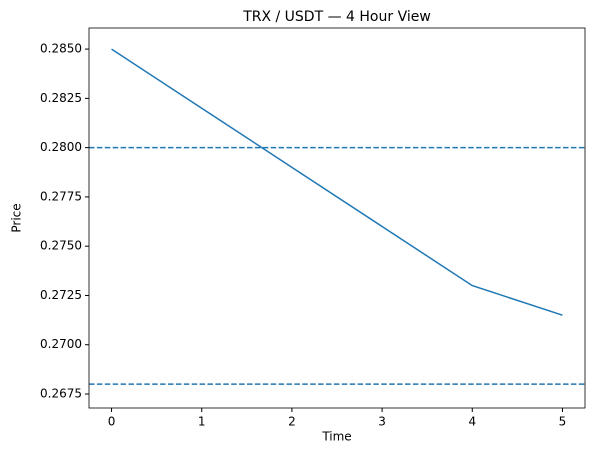  I want to click on y-axis-title: Price, so click(17, 217).